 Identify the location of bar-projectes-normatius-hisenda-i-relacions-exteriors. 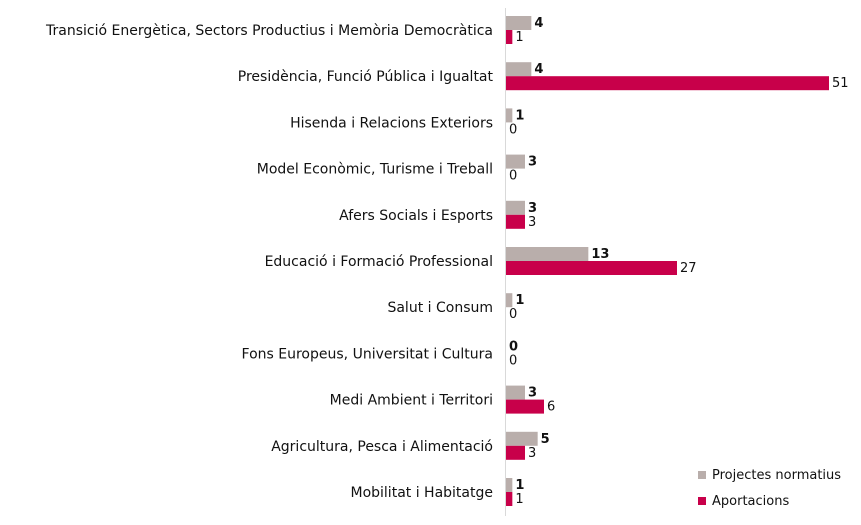
(509, 115).